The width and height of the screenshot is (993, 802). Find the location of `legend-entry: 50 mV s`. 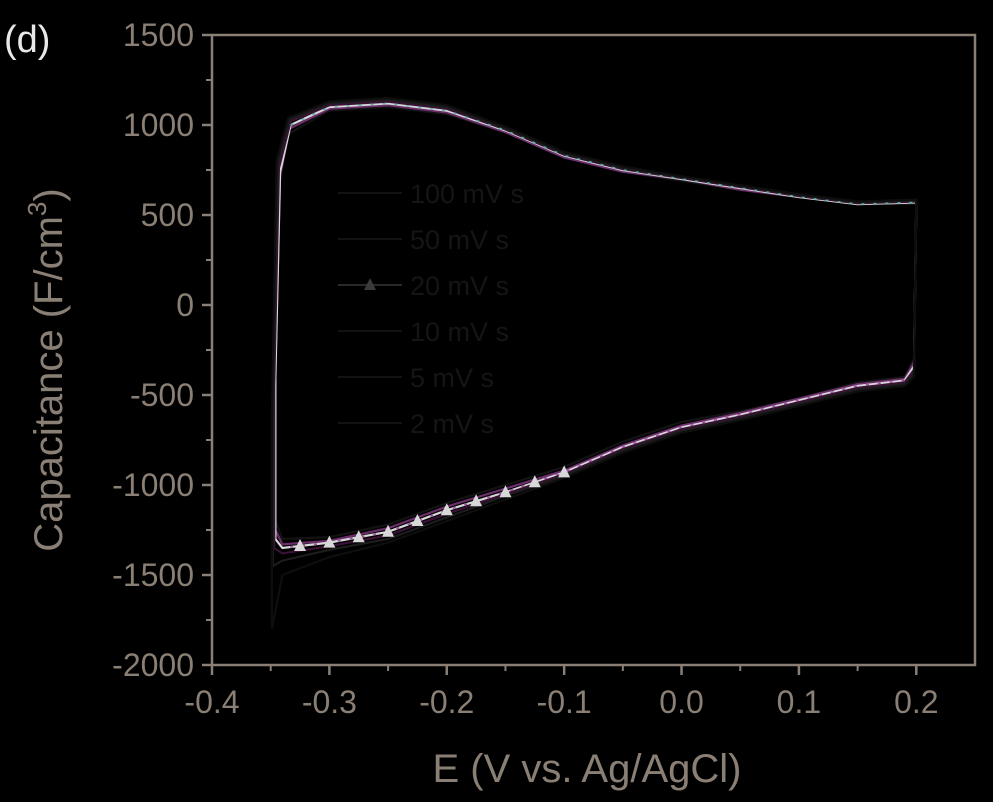

legend-entry: 50 mV s is located at coordinates (423, 240).